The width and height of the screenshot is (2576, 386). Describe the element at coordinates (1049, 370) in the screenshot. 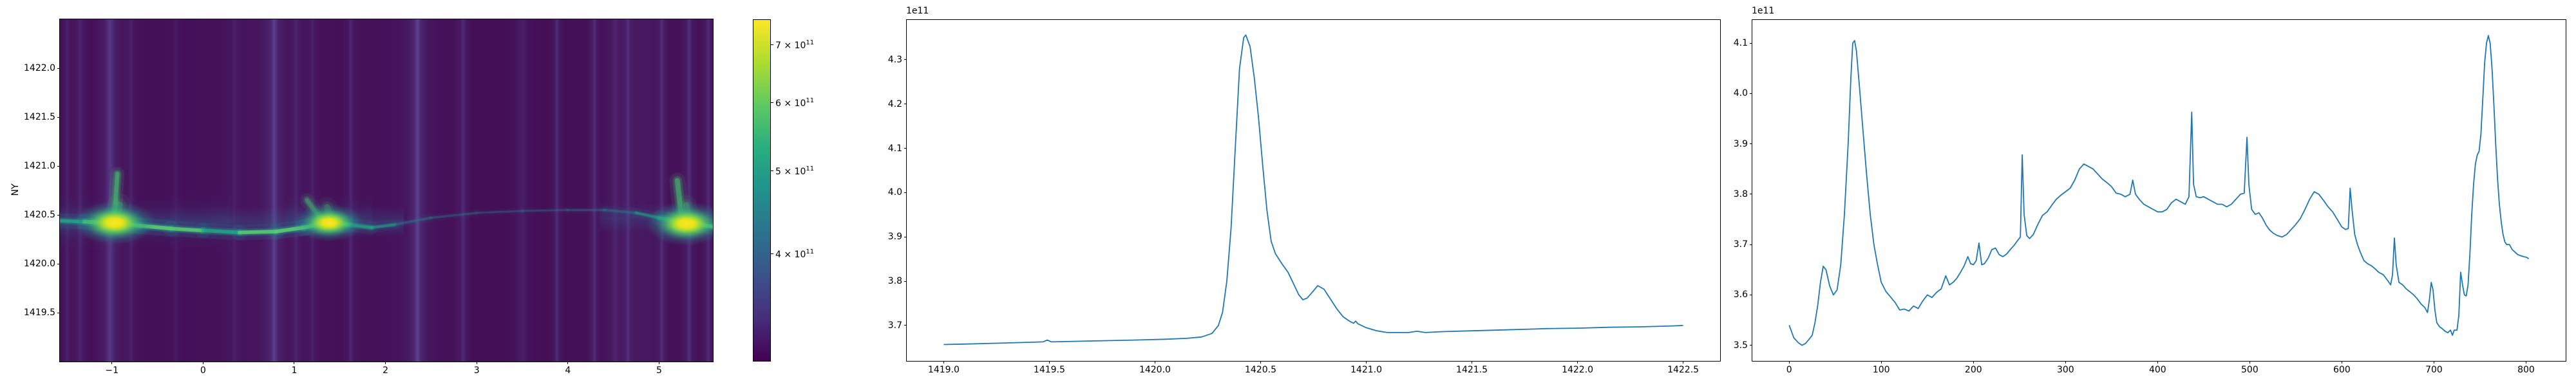

I see `x-tick-label: 1419.5` at that location.